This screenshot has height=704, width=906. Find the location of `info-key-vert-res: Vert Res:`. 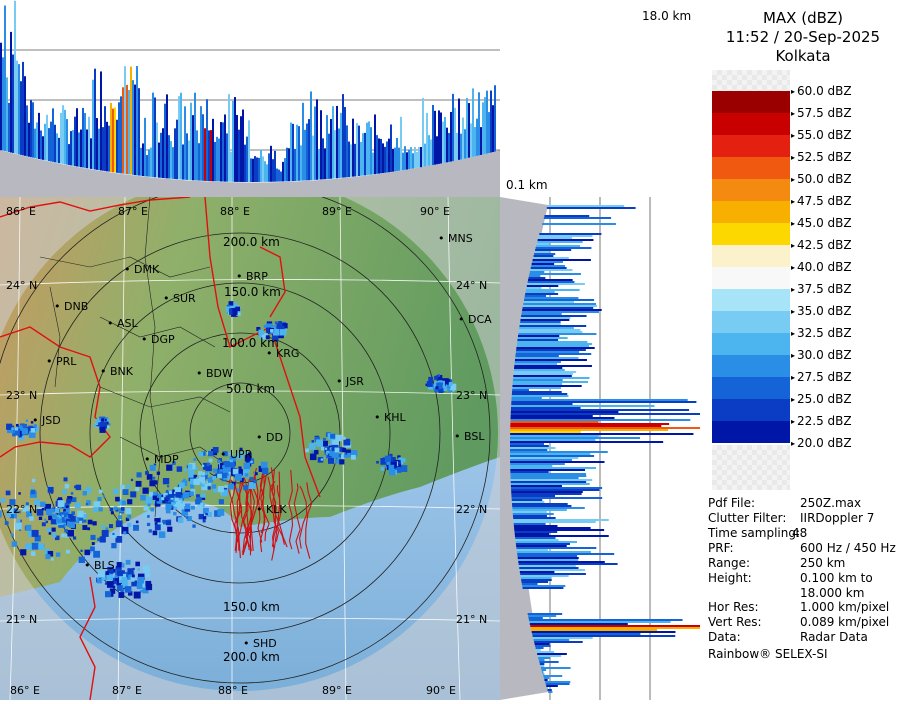

info-key-vert-res: Vert Res: is located at coordinates (735, 622).